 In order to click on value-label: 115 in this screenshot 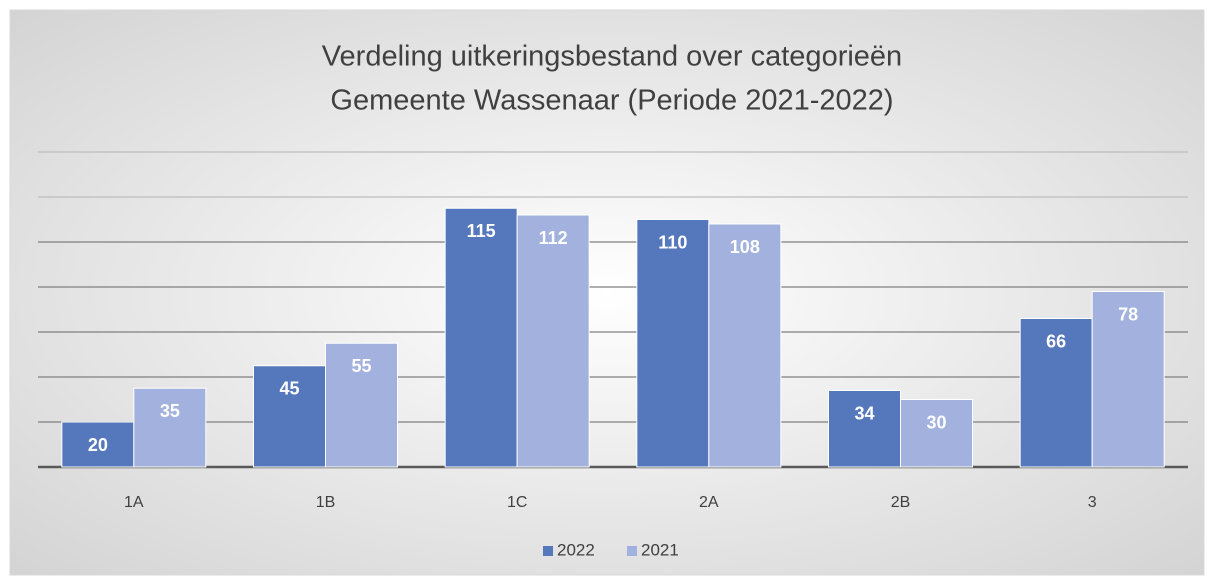, I will do `click(481, 231)`.